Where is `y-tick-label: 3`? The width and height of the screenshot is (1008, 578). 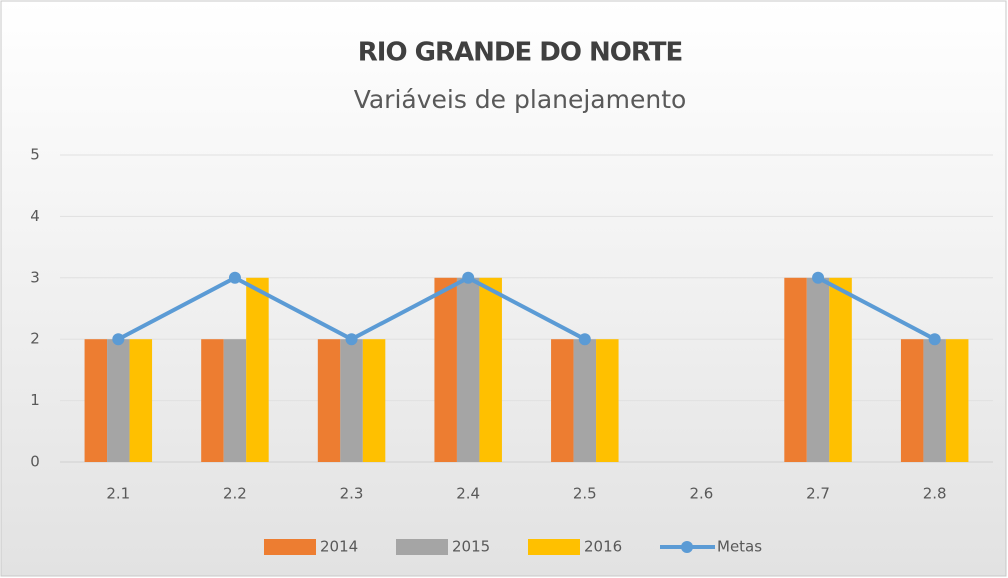
y-tick-label: 3 is located at coordinates (35, 277).